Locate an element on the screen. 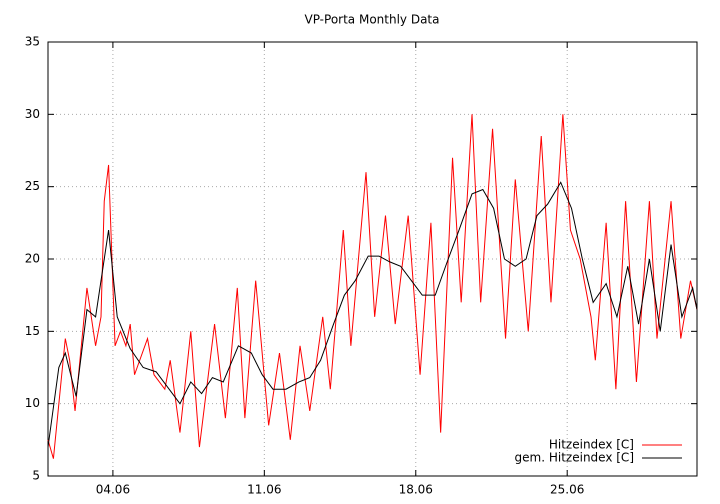 This screenshot has width=720, height=504. y-tick-label: 20 is located at coordinates (32, 259).